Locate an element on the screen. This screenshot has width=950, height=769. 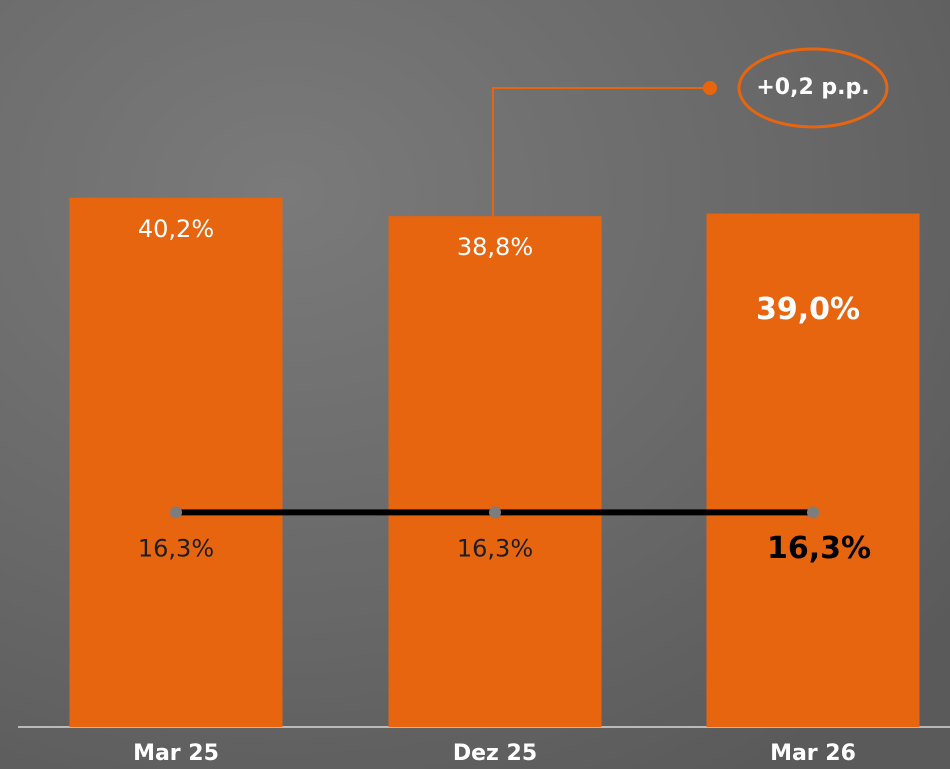
bar-value-label: 38,8% is located at coordinates (495, 247).